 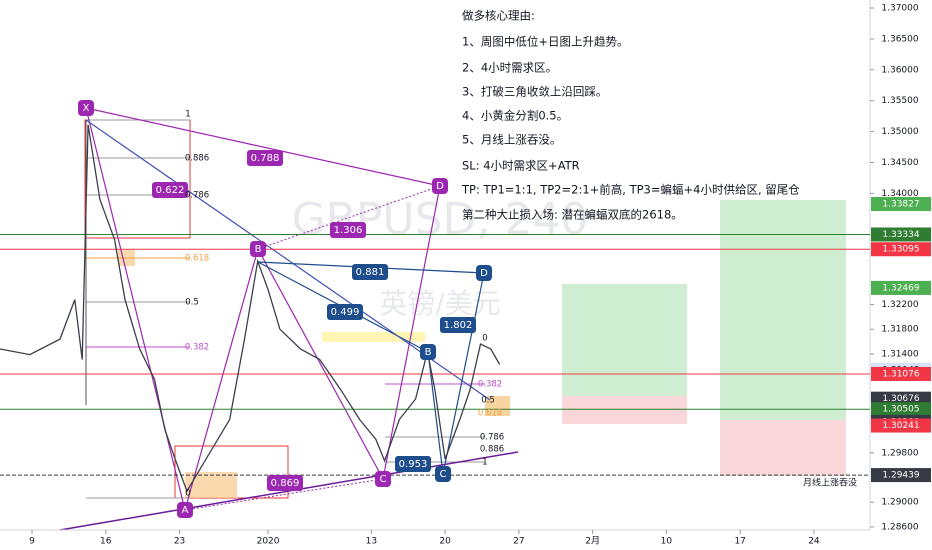 I want to click on y-tick-label: 1.32200, so click(x=899, y=305).